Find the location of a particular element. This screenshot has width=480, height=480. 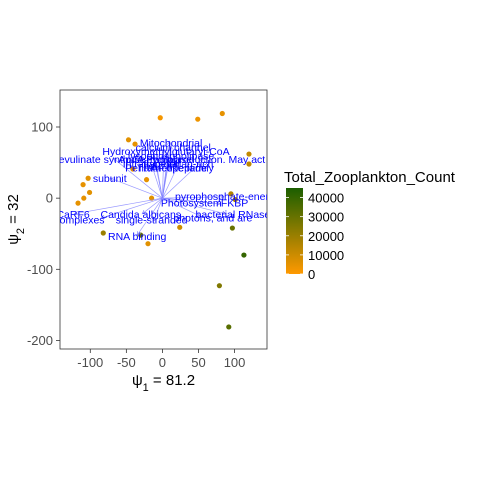

legend-title: Total_Zooplankton_Count is located at coordinates (370, 177).